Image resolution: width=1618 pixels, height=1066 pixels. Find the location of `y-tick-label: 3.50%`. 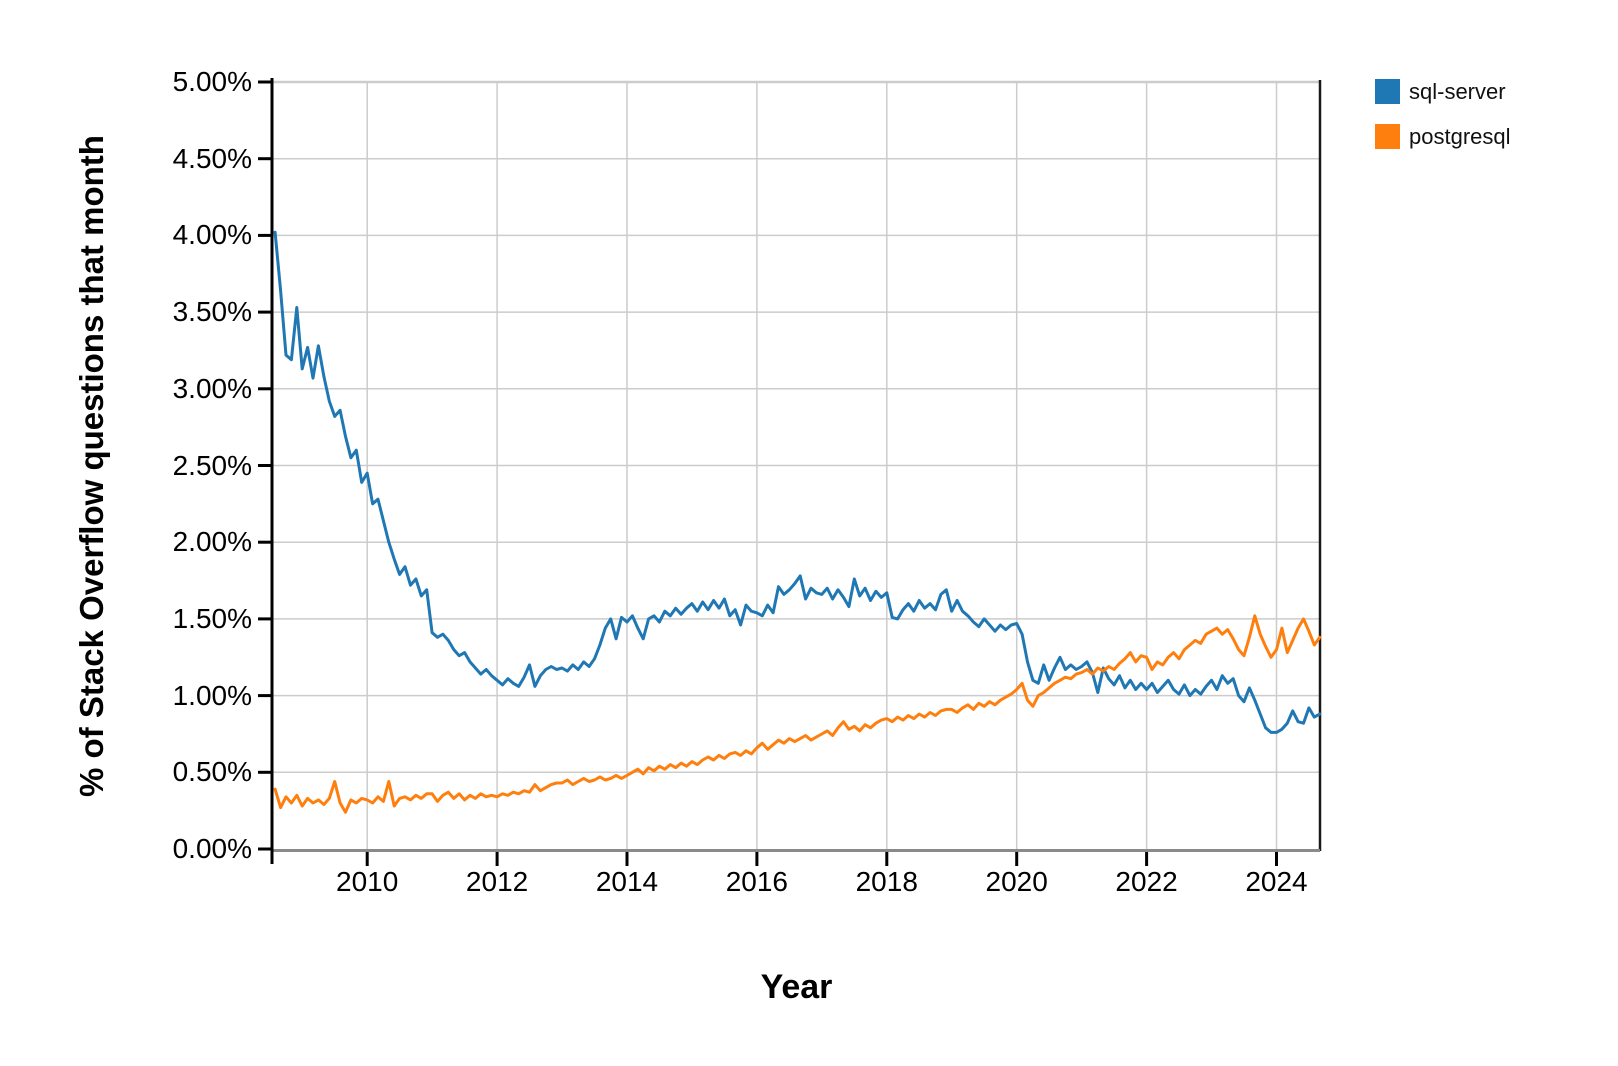

y-tick-label: 3.50% is located at coordinates (212, 312).